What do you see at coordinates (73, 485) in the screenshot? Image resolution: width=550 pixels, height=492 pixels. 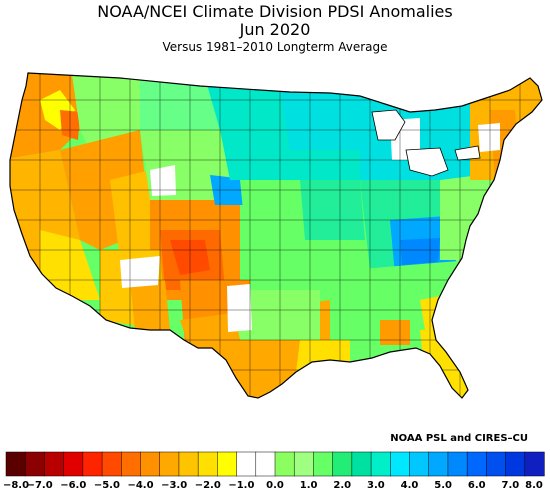 I see `colorbar-tick-label: −6.0` at bounding box center [73, 485].